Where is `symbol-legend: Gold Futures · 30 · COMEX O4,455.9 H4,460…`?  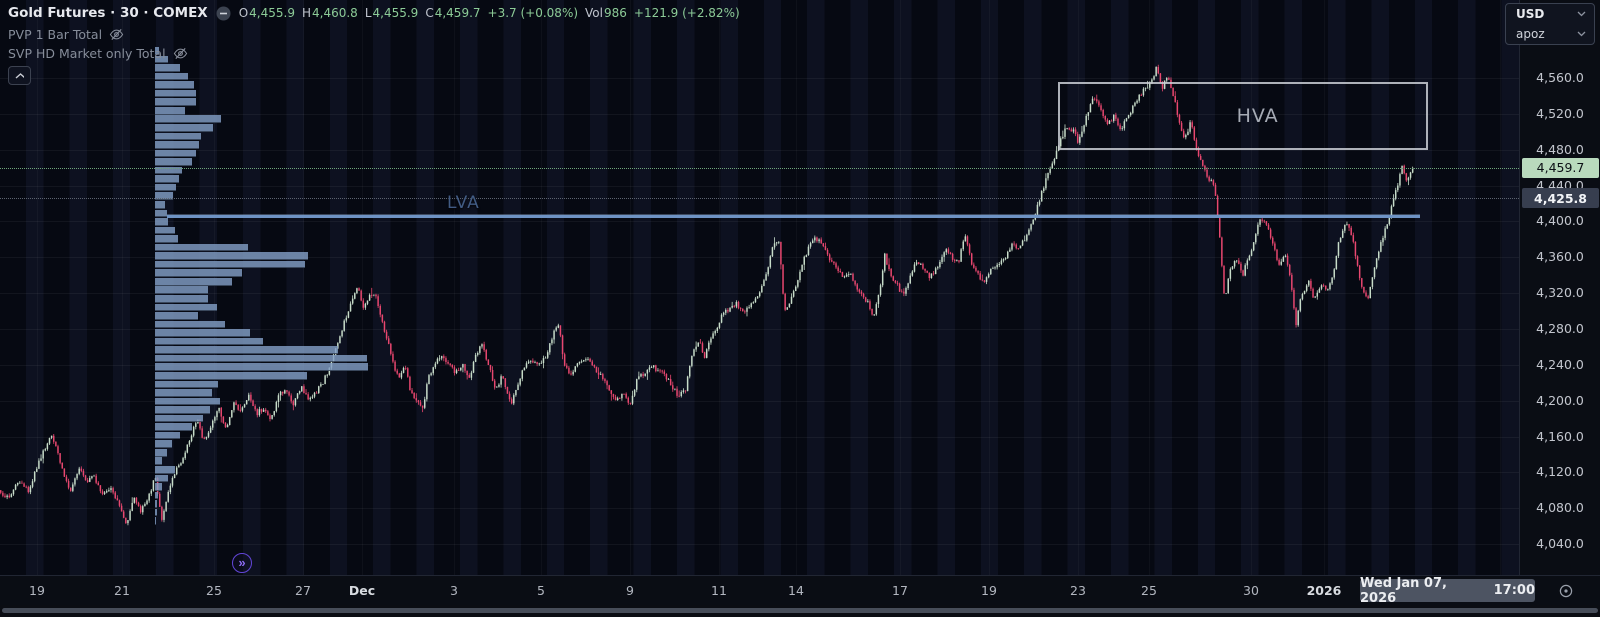 symbol-legend: Gold Futures · 30 · COMEX O4,455.9 H4,460… is located at coordinates (377, 13).